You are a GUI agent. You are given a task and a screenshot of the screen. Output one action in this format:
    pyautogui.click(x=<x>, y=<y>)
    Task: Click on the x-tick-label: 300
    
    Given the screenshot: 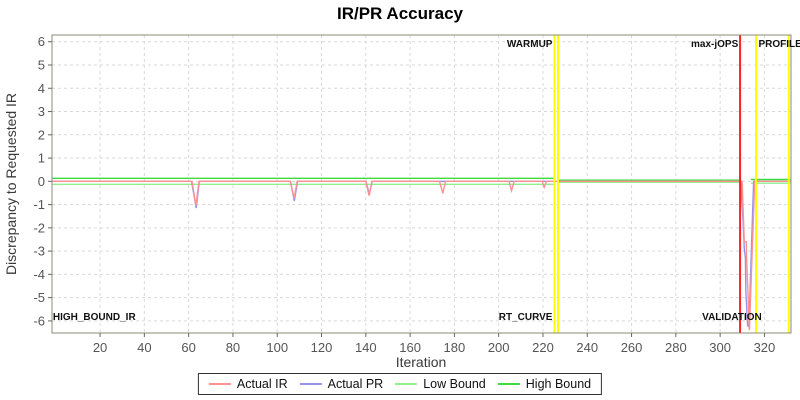 What is the action you would take?
    pyautogui.click(x=720, y=347)
    